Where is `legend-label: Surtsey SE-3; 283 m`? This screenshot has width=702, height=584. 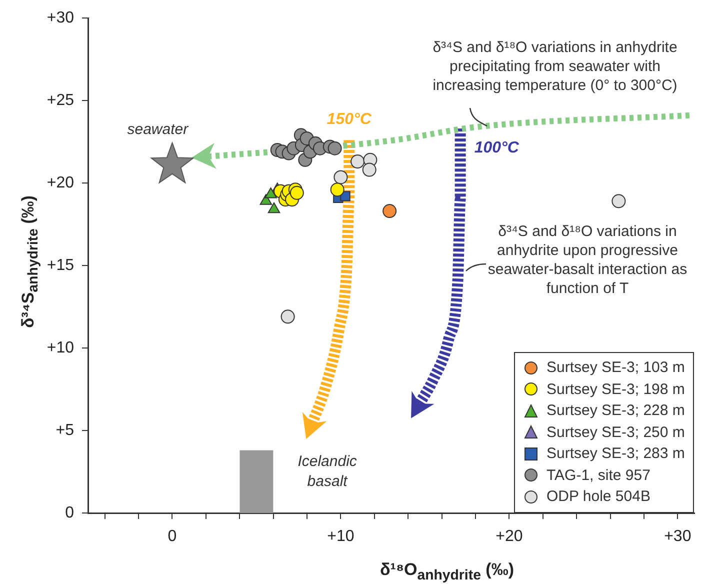 legend-label: Surtsey SE-3; 283 m is located at coordinates (615, 453).